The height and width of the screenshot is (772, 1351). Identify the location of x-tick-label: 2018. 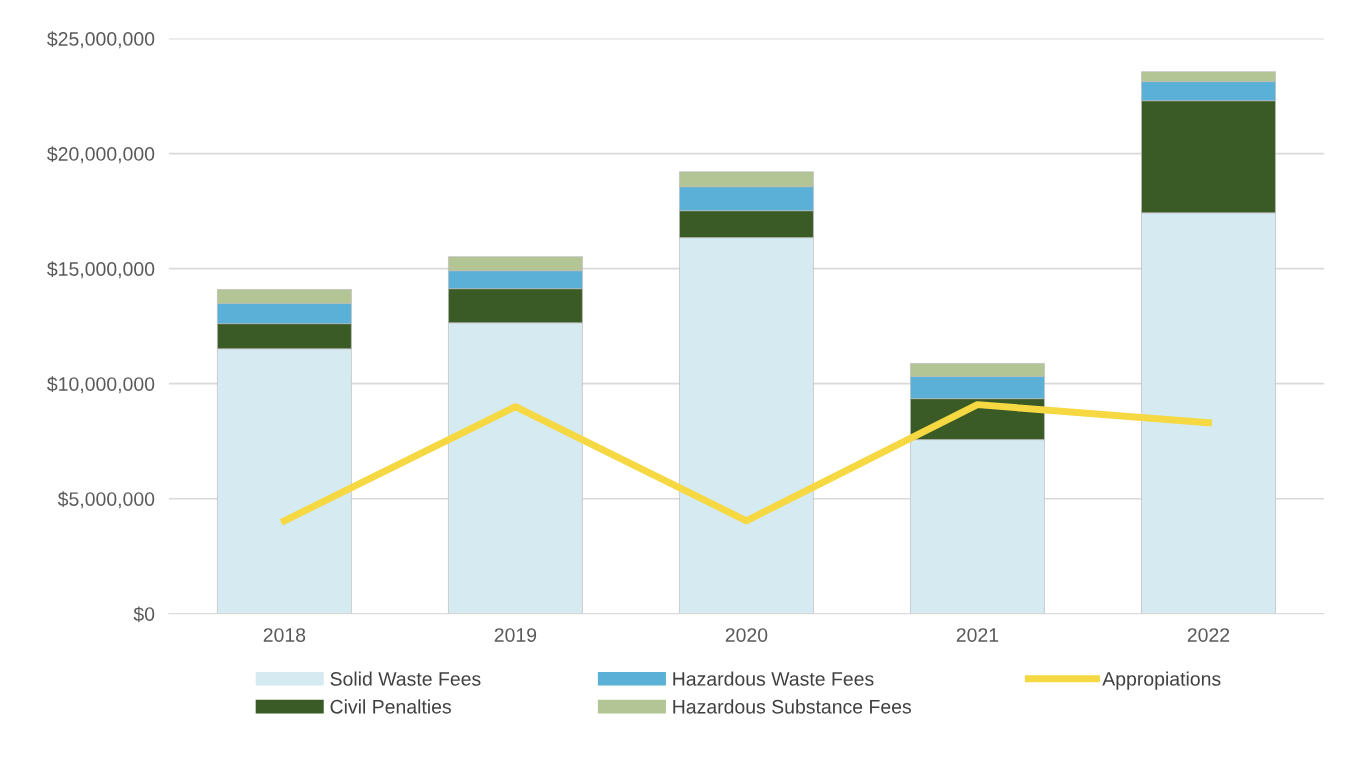
(284, 635).